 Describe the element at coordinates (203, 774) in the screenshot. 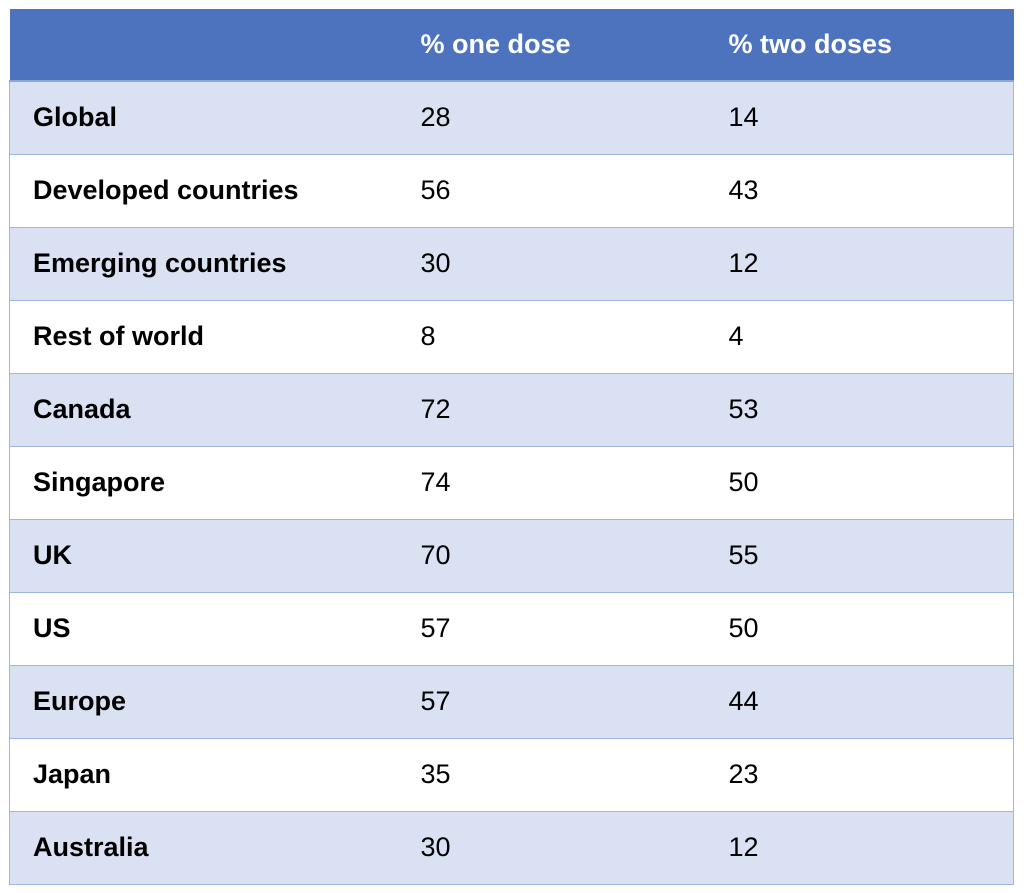

I see `row-label: Japan` at that location.